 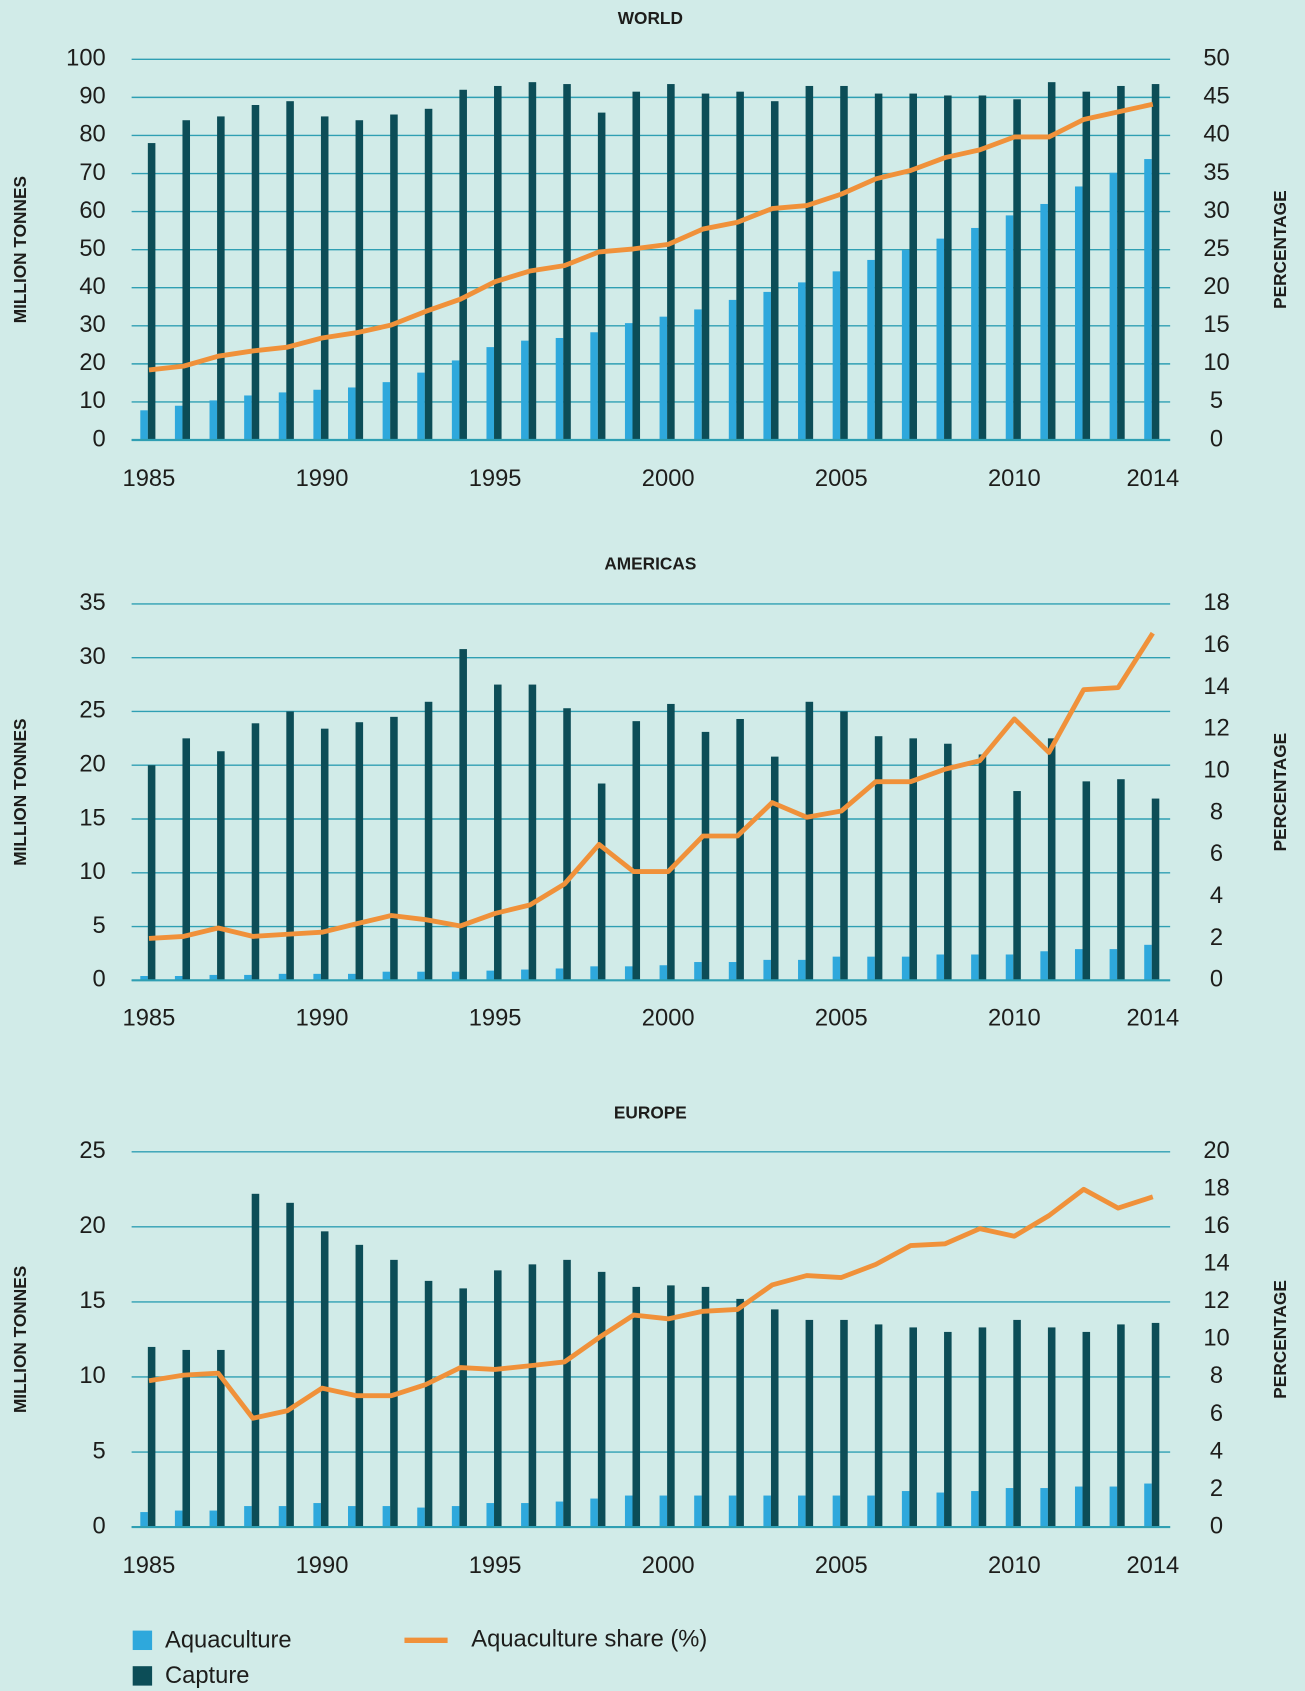 What do you see at coordinates (495, 1018) in the screenshot?
I see `x-tick-label: 1995` at bounding box center [495, 1018].